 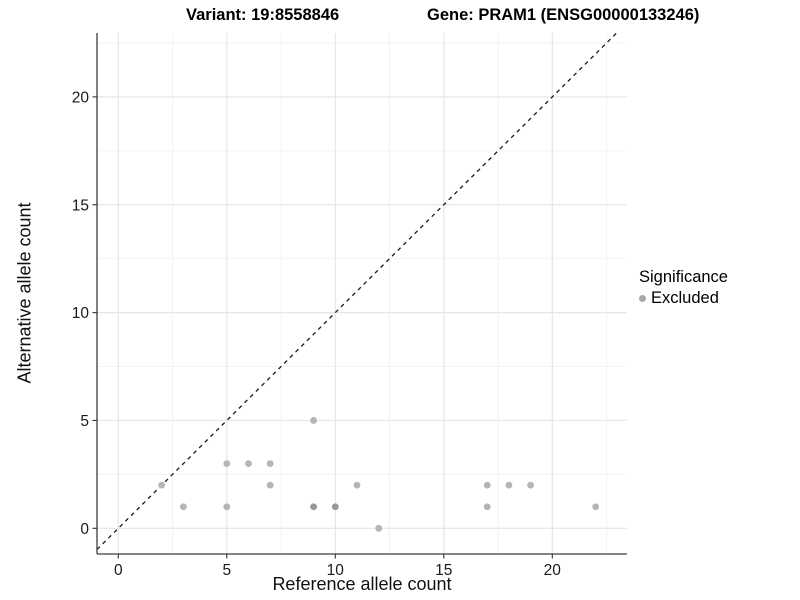 I want to click on legend-item-label: Excluded, so click(x=685, y=298).